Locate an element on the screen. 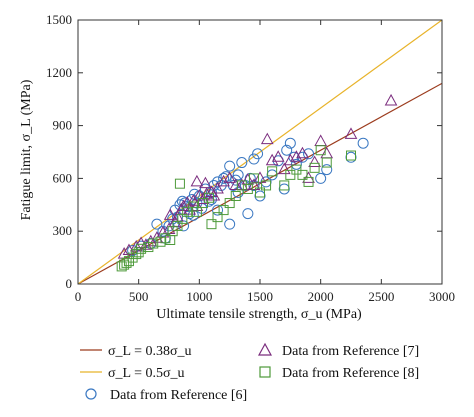  x-tick-label: 1000 is located at coordinates (199, 296).